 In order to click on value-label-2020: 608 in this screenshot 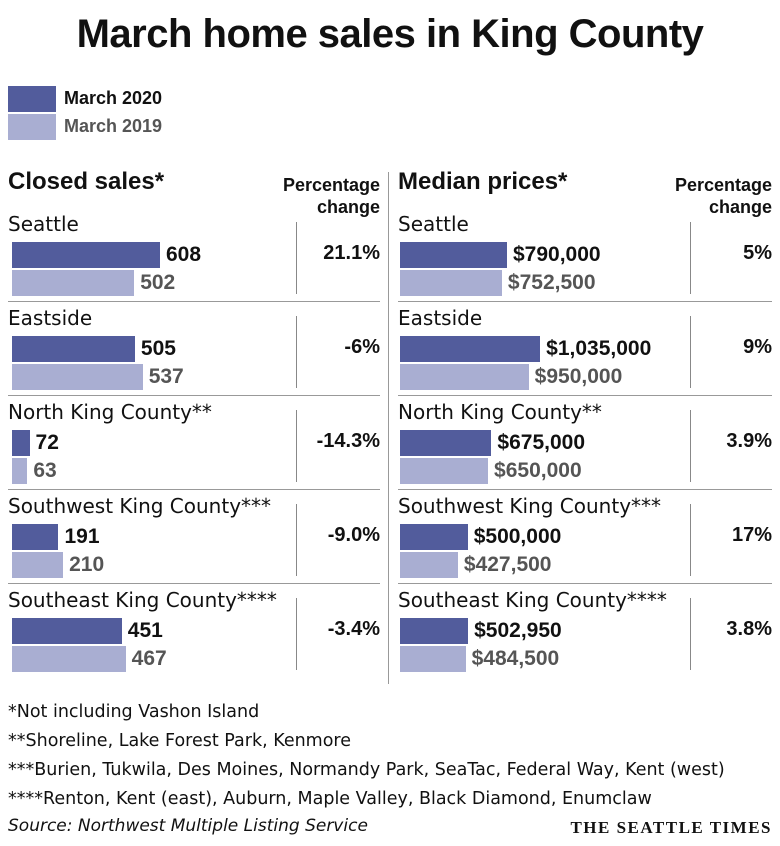, I will do `click(184, 254)`.